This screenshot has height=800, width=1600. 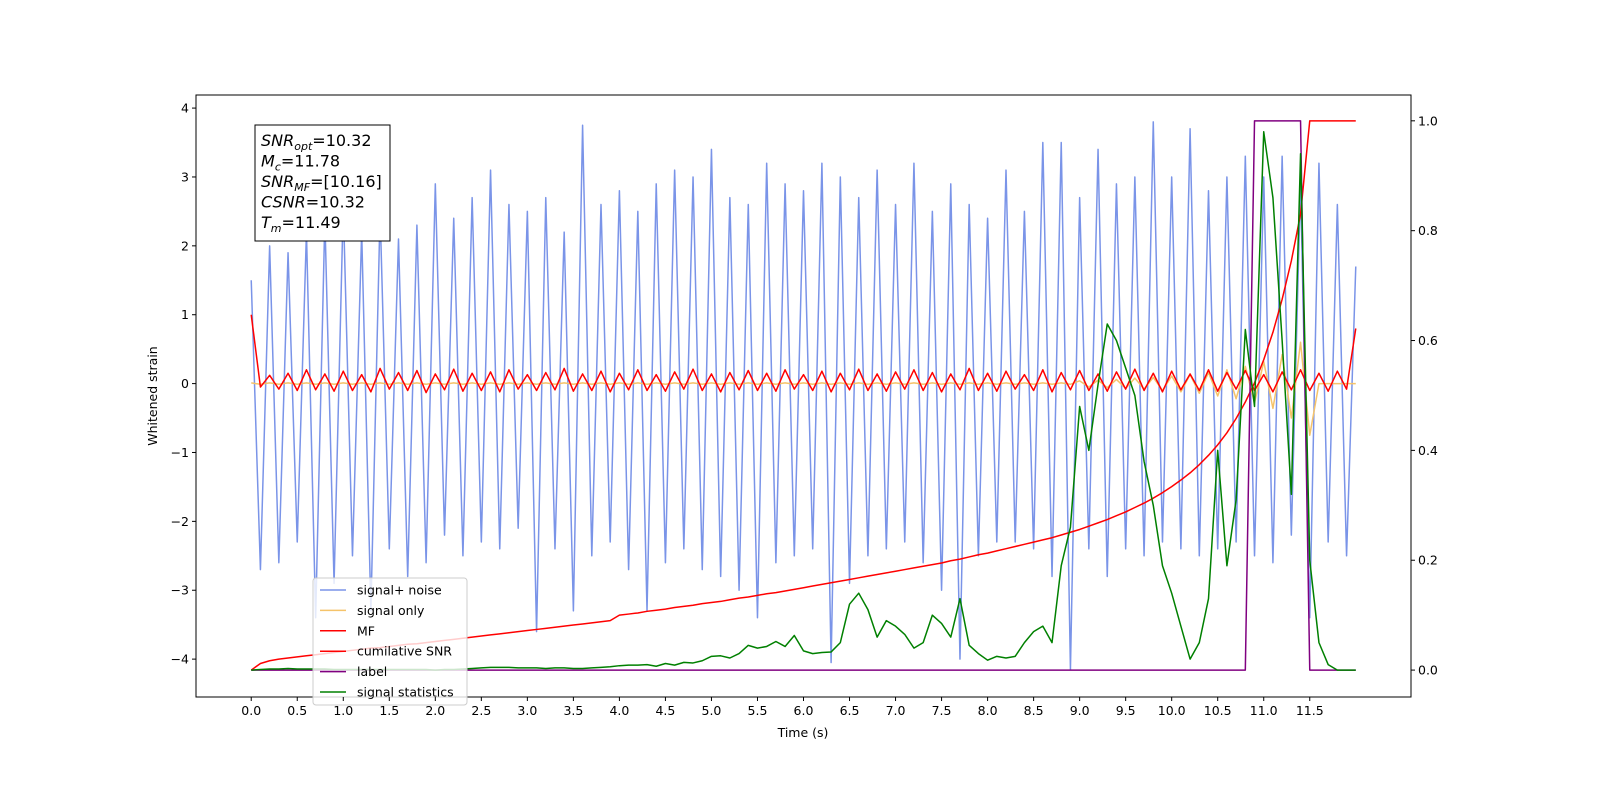 I want to click on annotation: CSNR=10.32, so click(x=313, y=202).